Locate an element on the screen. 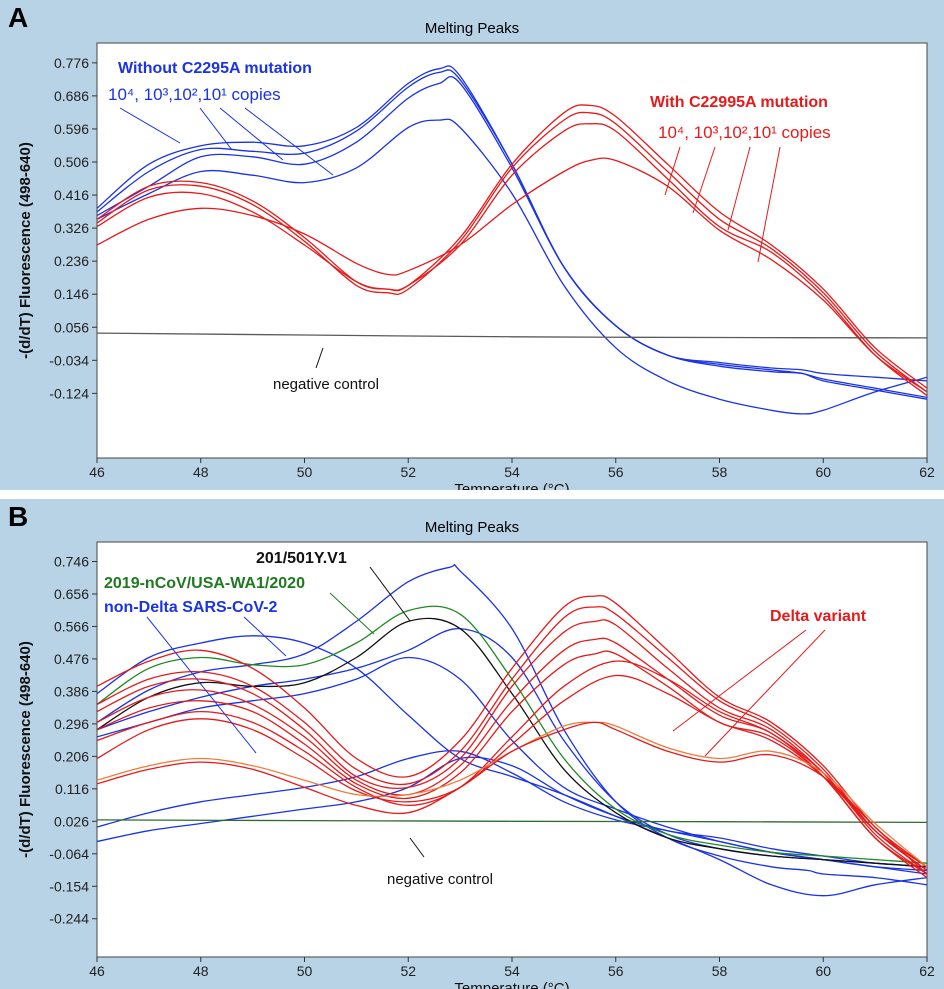 The width and height of the screenshot is (944, 989). y-tick-label: 0.386 is located at coordinates (71, 691).